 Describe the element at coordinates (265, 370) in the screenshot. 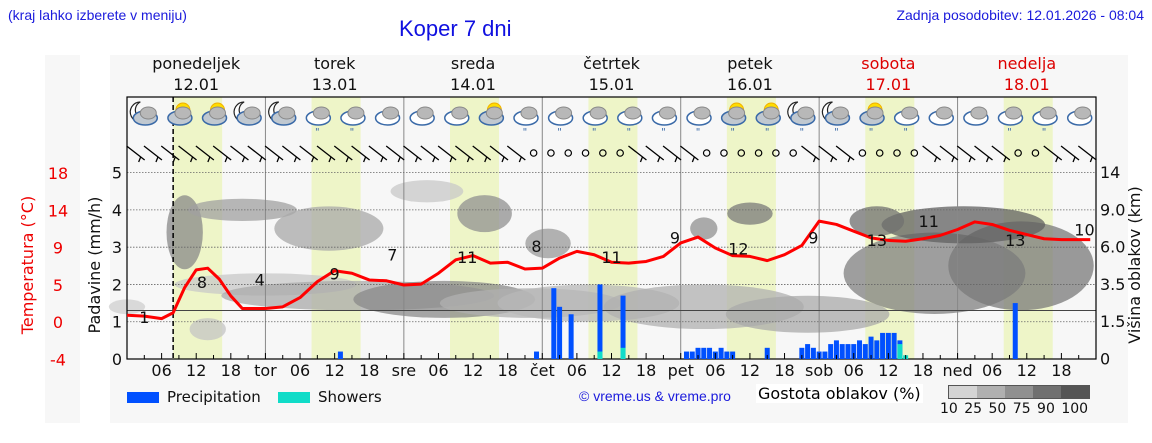

I see `x-tick-label: tor` at that location.